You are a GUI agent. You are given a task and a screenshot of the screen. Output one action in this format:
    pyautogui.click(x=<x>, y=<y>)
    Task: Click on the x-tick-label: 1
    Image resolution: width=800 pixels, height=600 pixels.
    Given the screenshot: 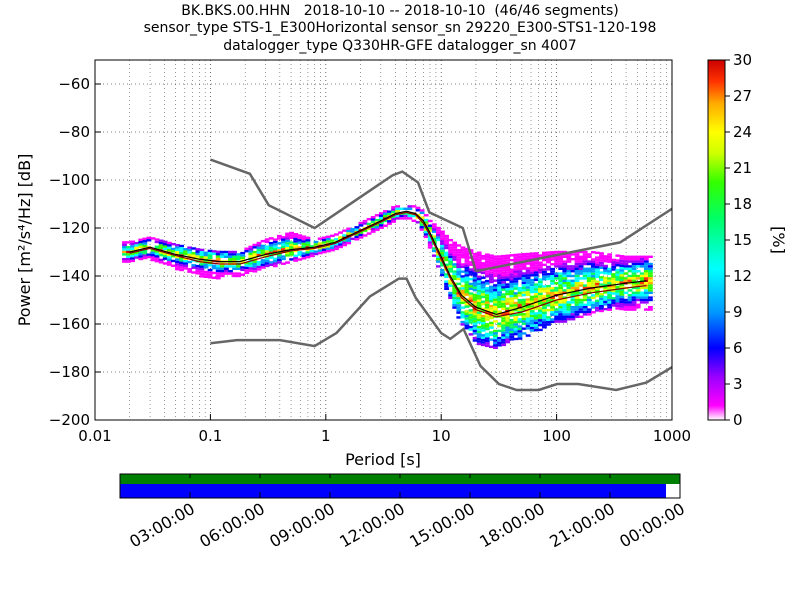 What is the action you would take?
    pyautogui.click(x=326, y=436)
    